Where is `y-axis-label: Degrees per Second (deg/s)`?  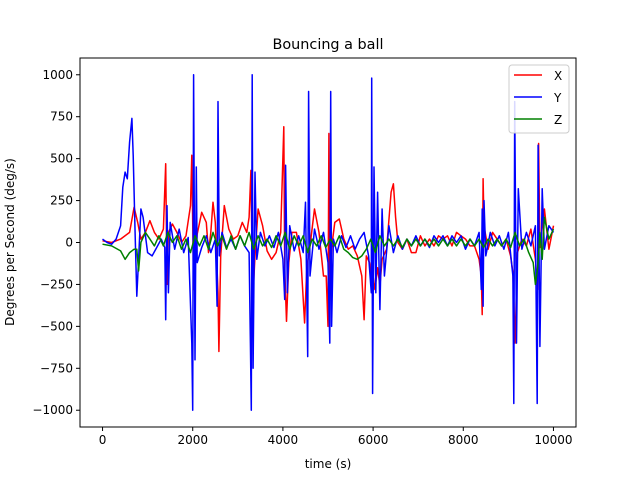 y-axis-label: Degrees per Second (deg/s) is located at coordinates (10, 242).